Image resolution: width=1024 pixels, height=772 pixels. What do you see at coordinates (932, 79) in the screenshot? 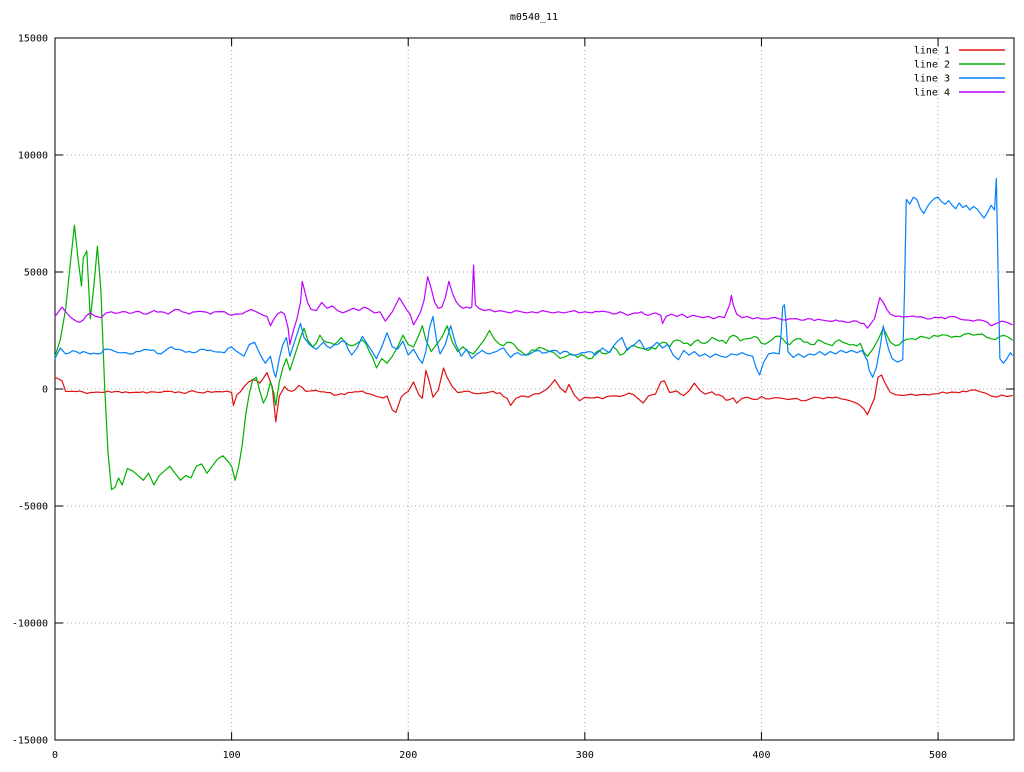
I see `legend-label: line 3` at bounding box center [932, 79].